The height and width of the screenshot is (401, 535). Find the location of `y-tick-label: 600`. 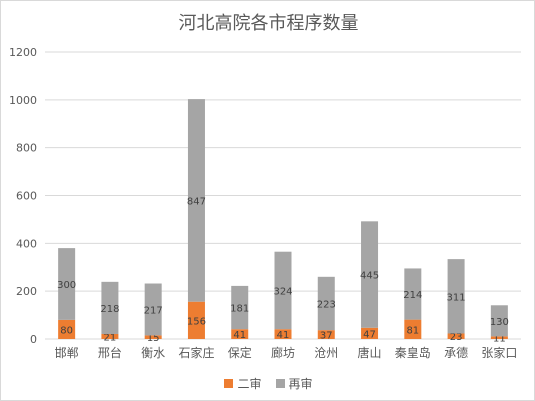

y-tick-label: 600 is located at coordinates (26, 196).